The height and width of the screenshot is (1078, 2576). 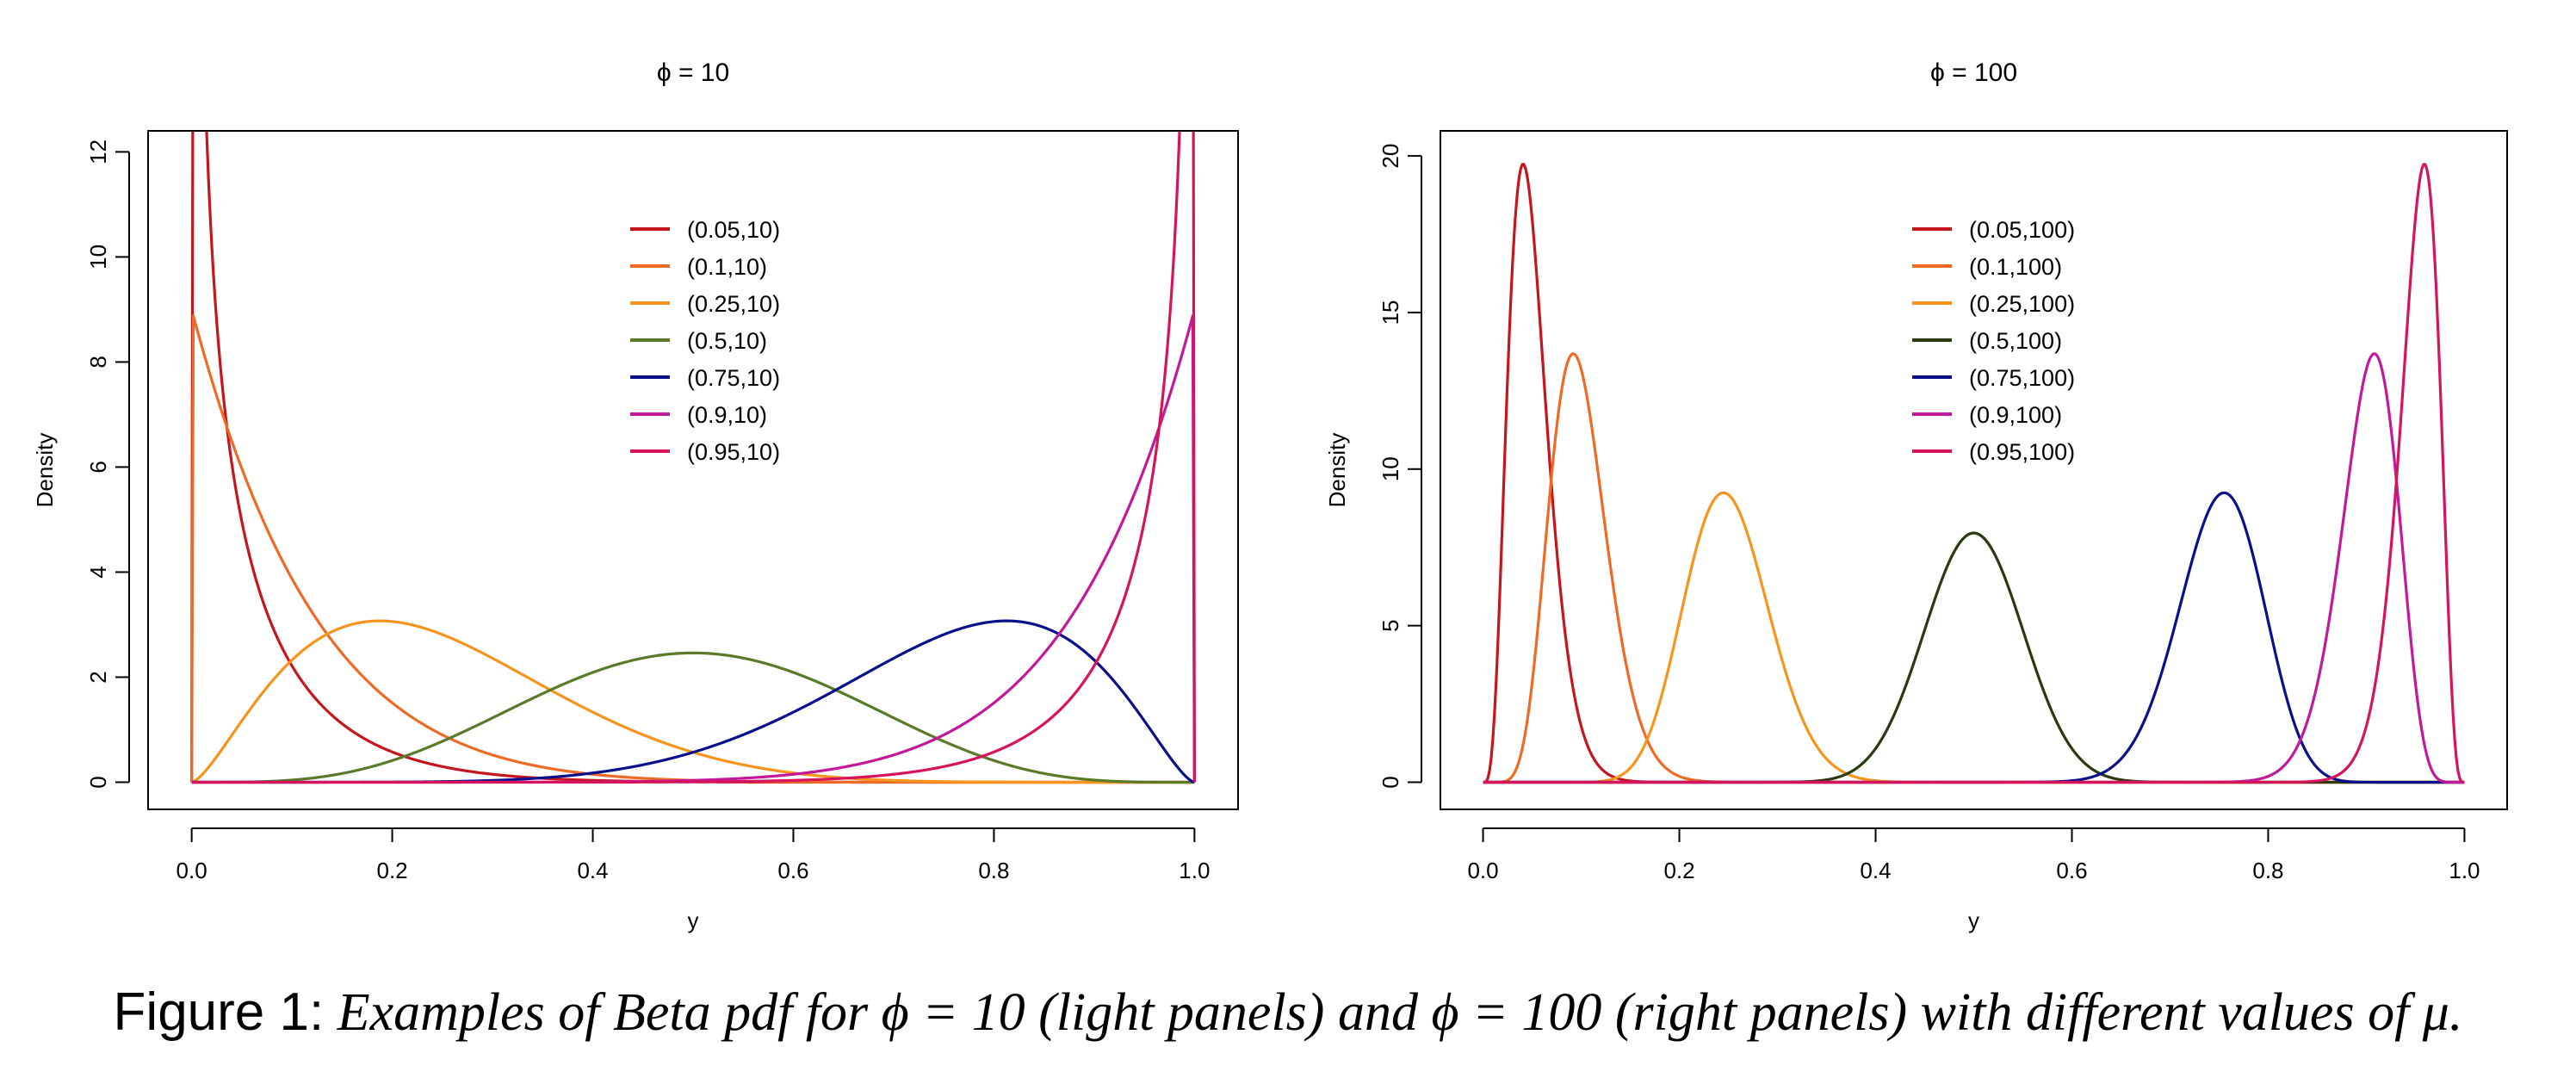 What do you see at coordinates (2015, 267) in the screenshot?
I see `legend-entry: (0.1,100)` at bounding box center [2015, 267].